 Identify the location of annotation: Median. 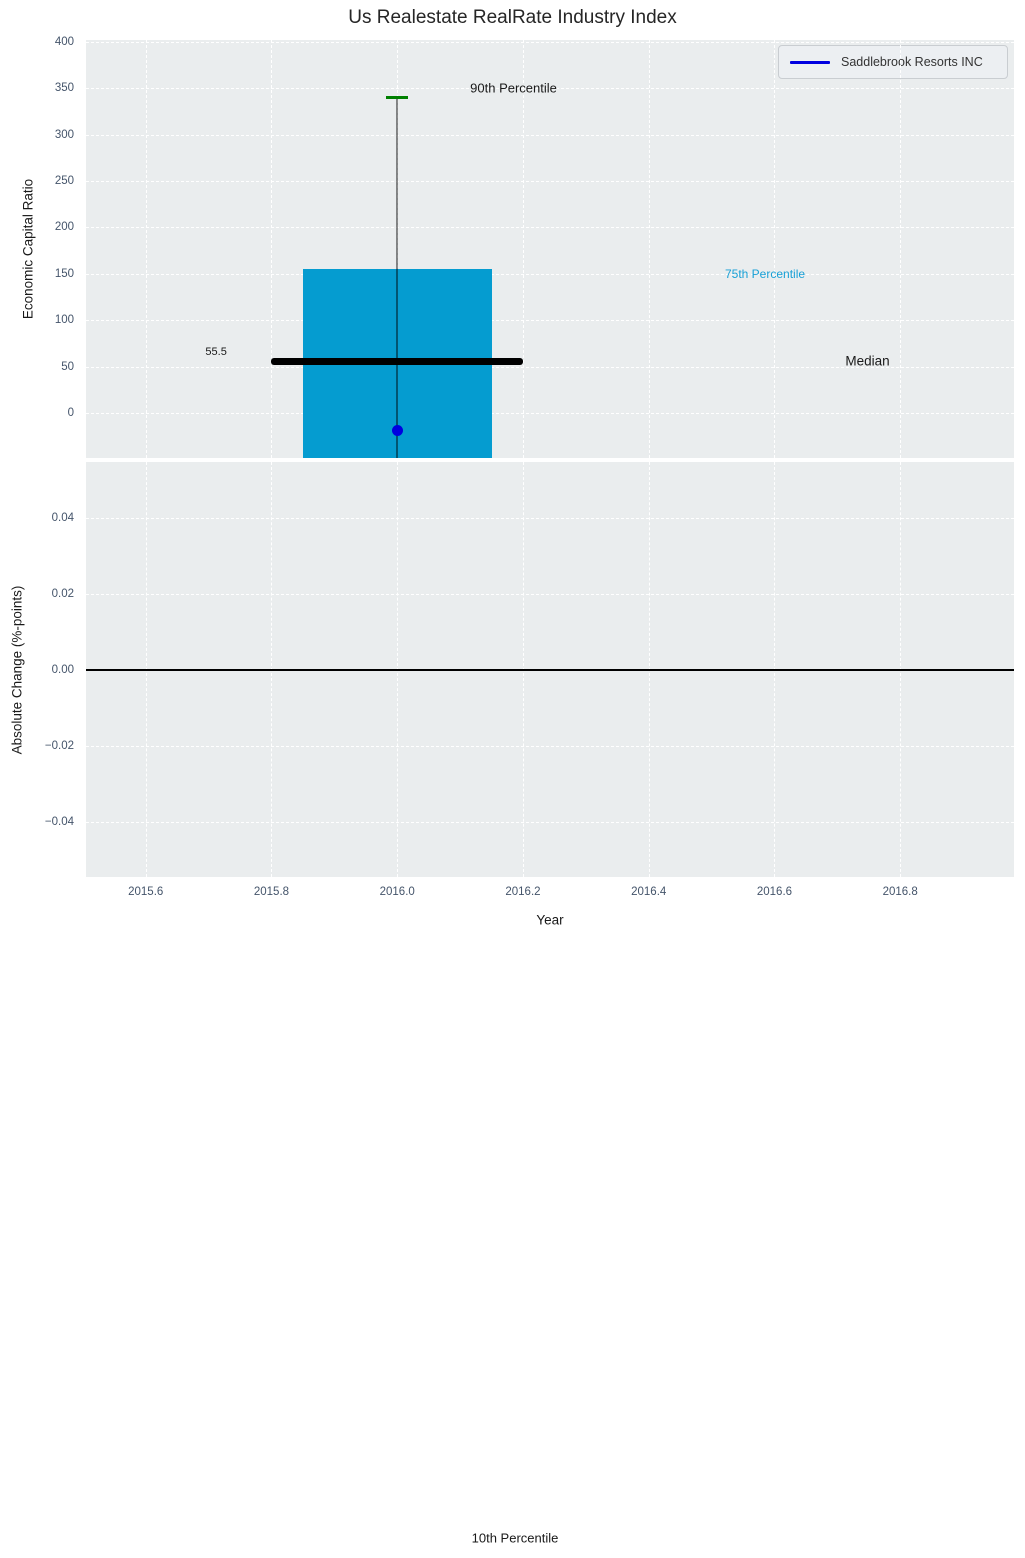
(867, 361).